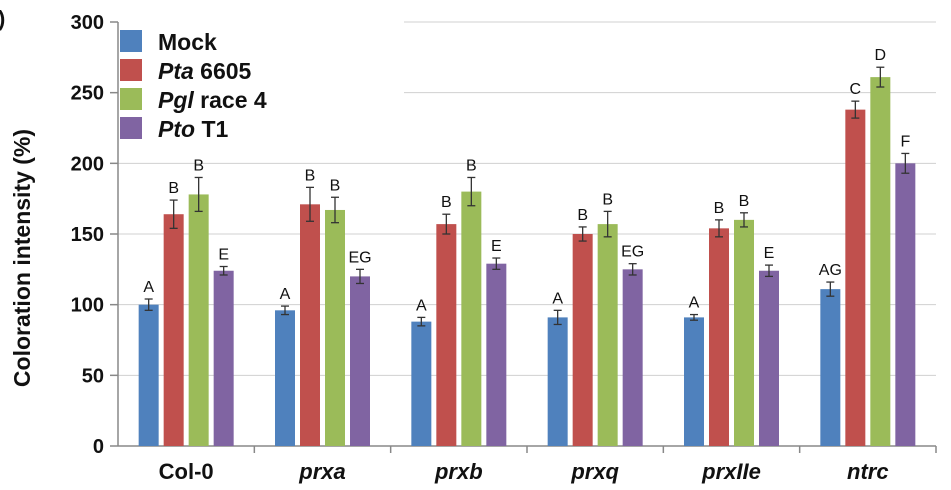  I want to click on y-tick-label: 150, so click(87, 235).